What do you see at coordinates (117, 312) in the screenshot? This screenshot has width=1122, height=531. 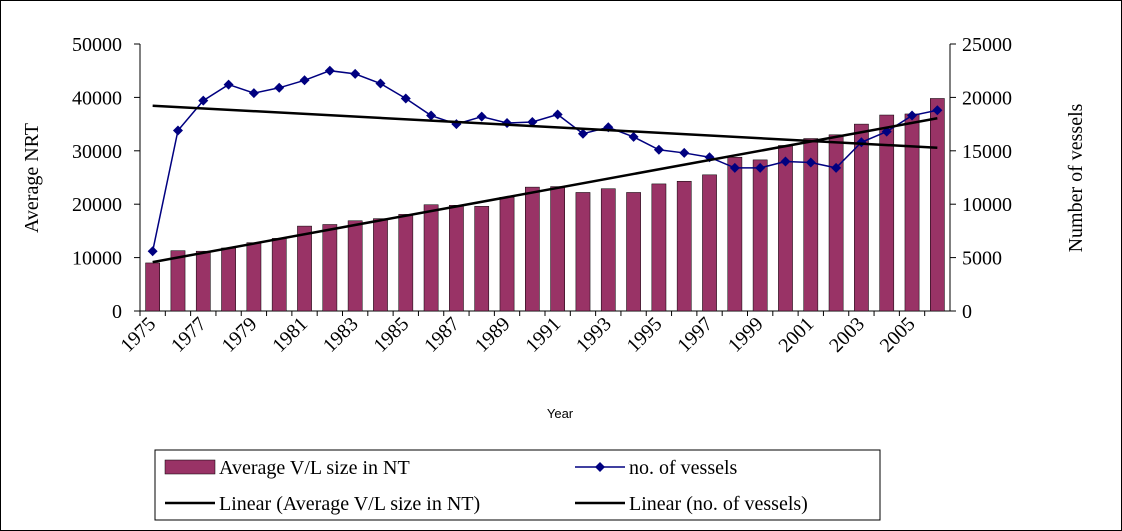 I see `y-tick-label: 0` at bounding box center [117, 312].